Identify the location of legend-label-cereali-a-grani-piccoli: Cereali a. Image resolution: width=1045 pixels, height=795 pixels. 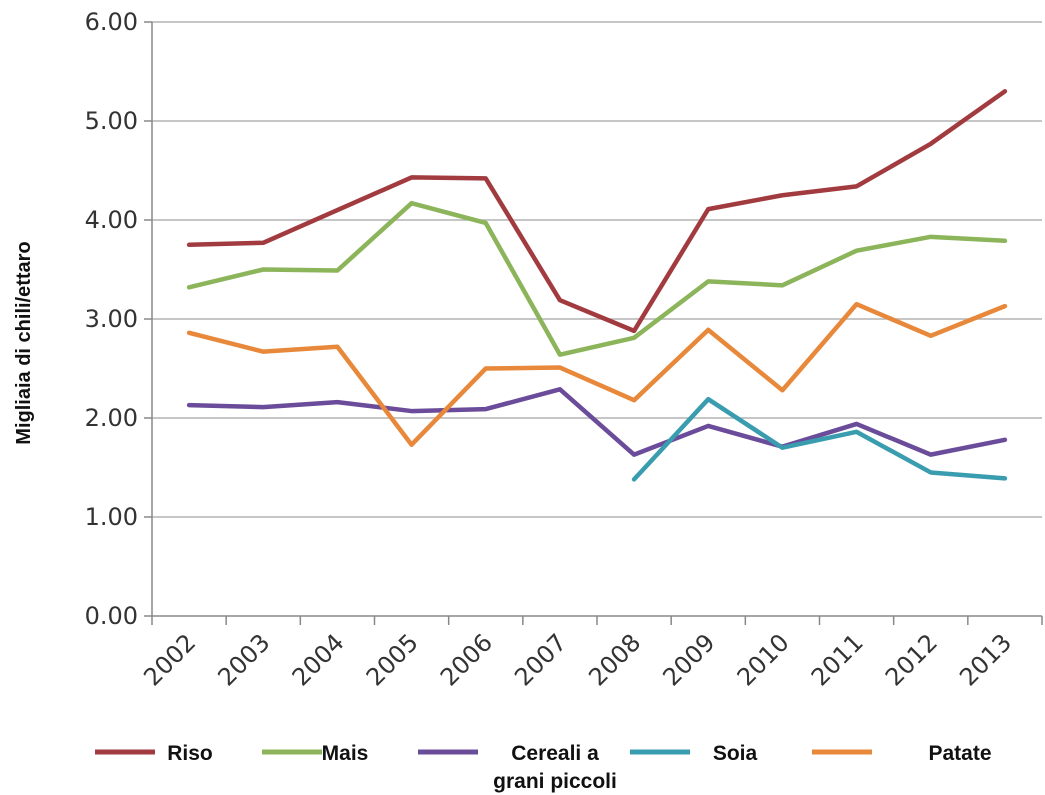
(555, 753).